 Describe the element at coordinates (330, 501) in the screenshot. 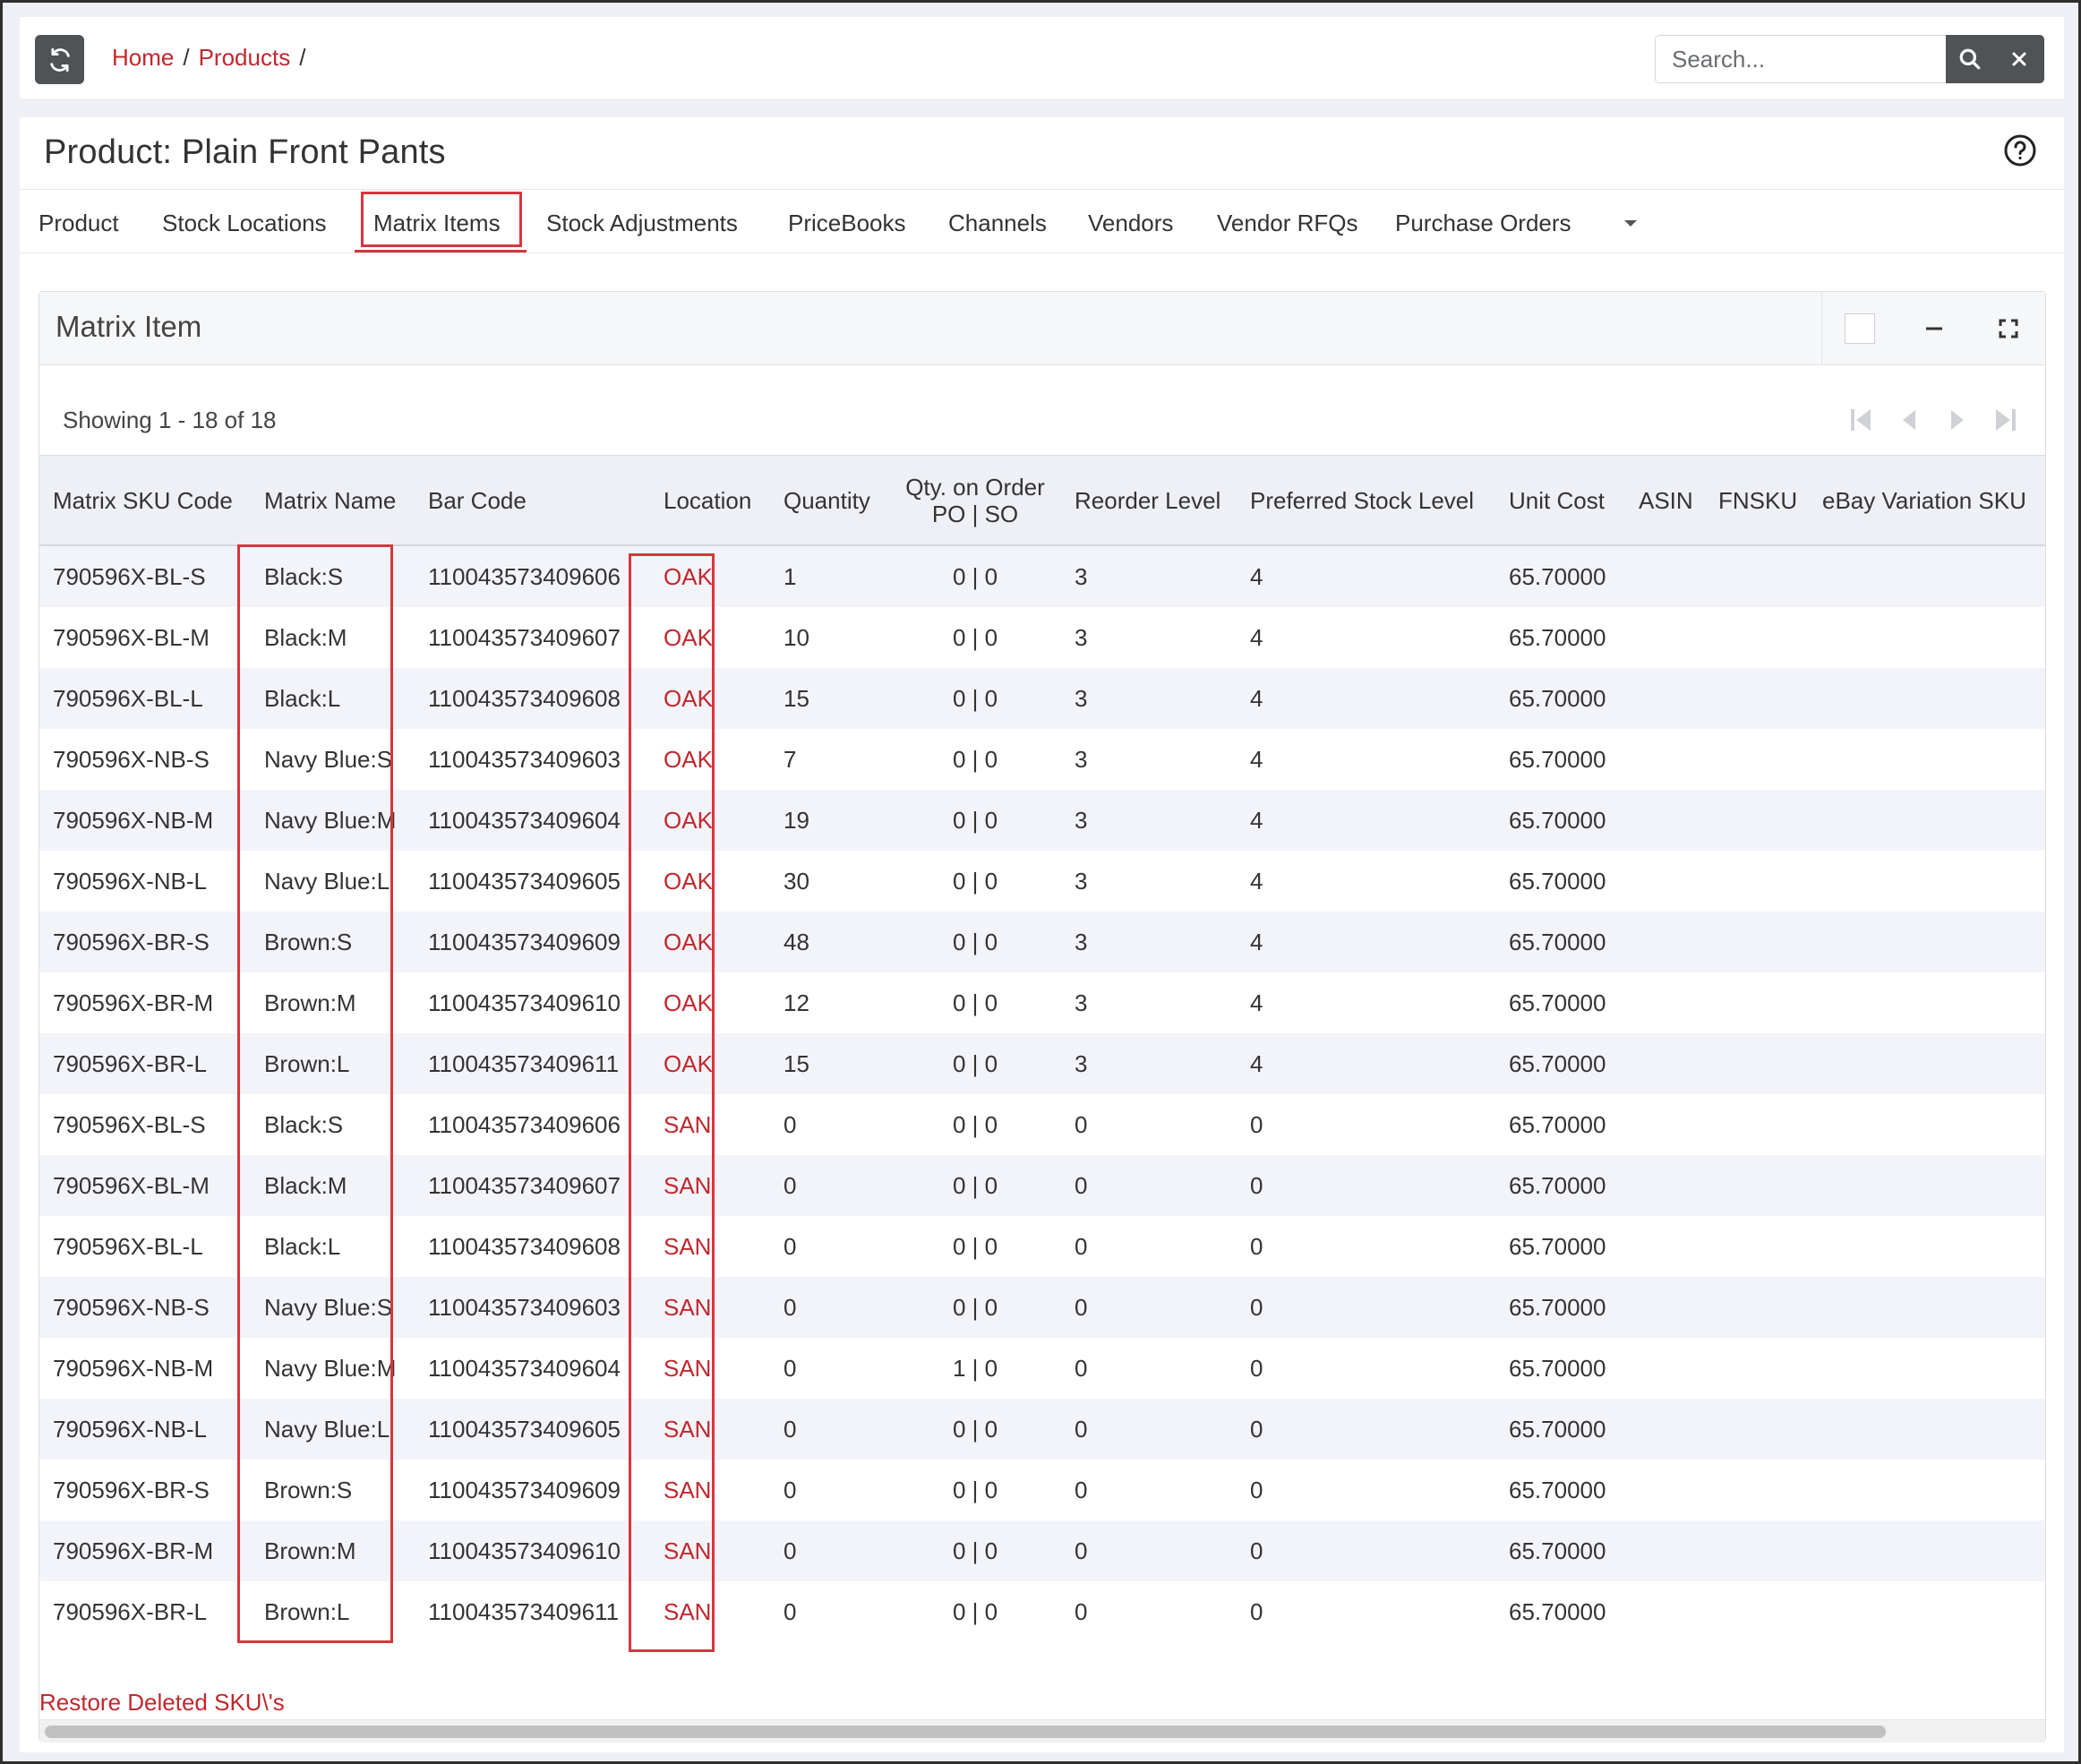

I see `column-header-name: Matrix Name` at that location.